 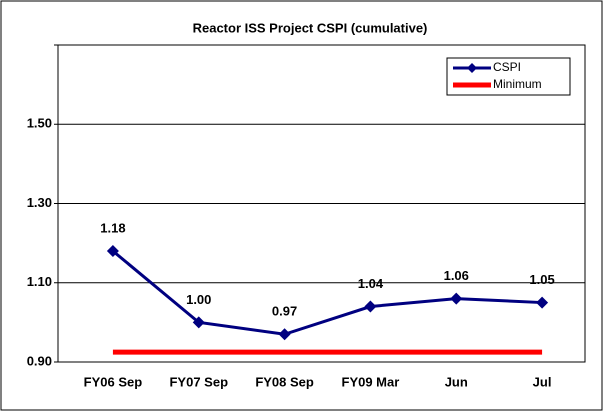 What do you see at coordinates (198, 299) in the screenshot?
I see `data-label: 1.00` at bounding box center [198, 299].